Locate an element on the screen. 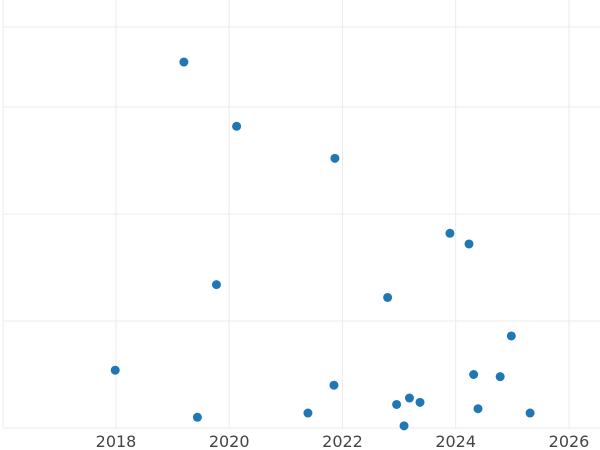  x-tick-label: 2018 is located at coordinates (116, 441).